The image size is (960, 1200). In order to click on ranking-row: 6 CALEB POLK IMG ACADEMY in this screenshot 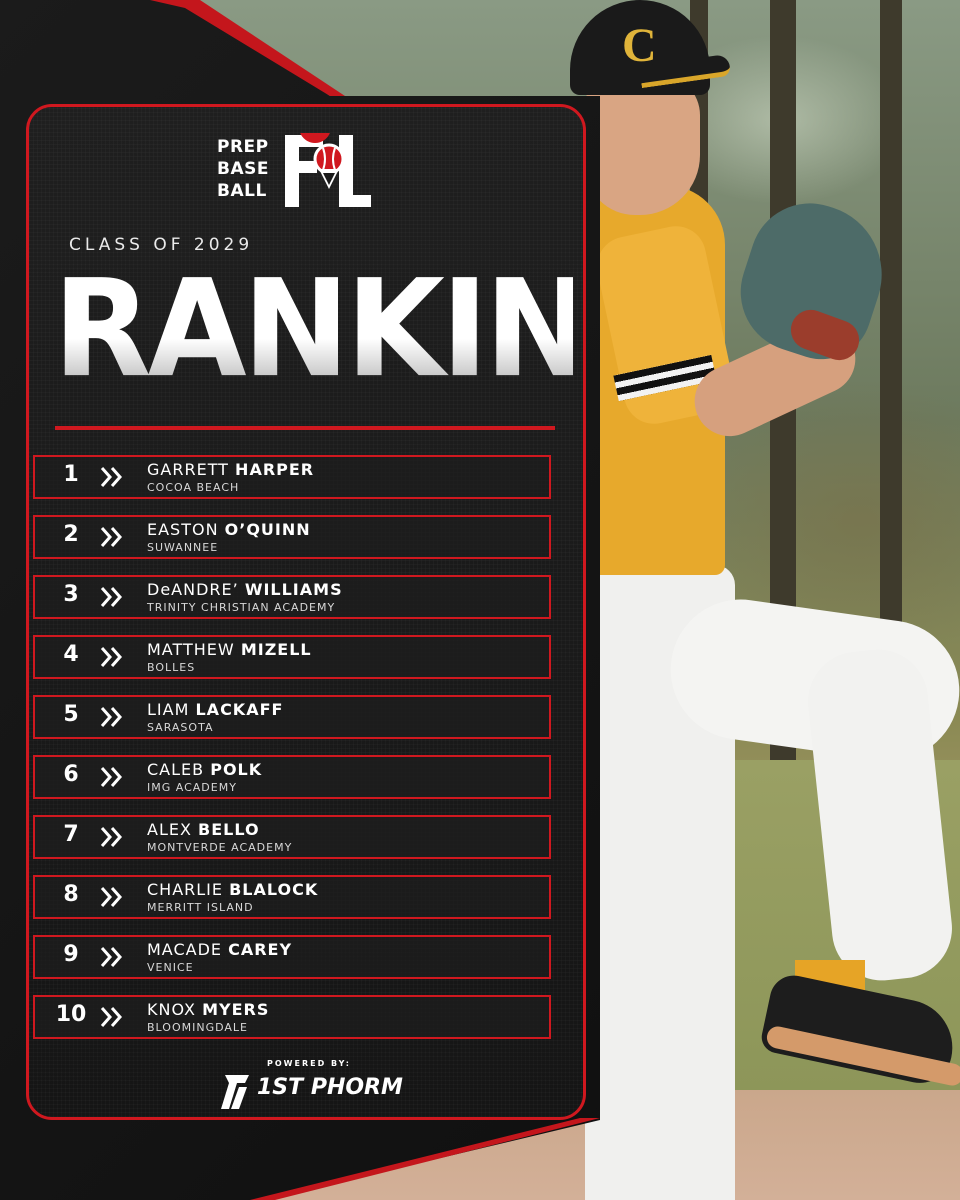, I will do `click(292, 777)`.